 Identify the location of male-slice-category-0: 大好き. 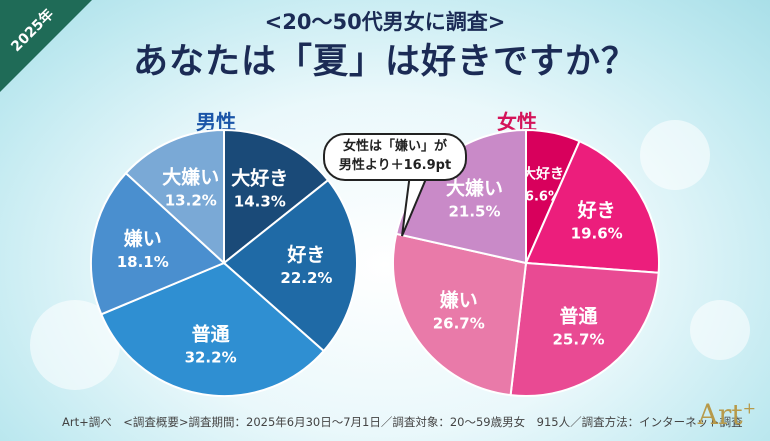
(259, 178).